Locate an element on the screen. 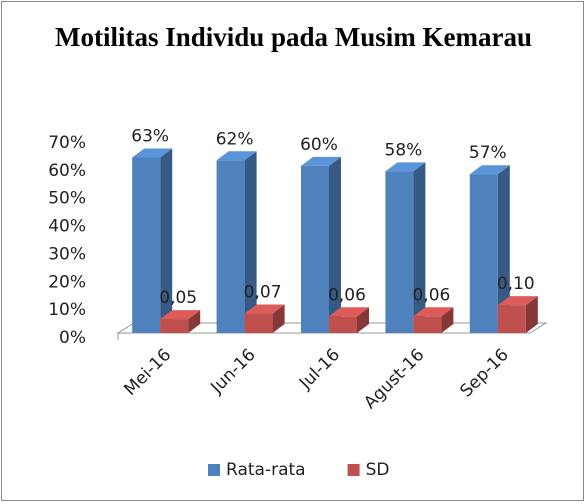 The image size is (587, 504). y-tick-label: 50% is located at coordinates (67, 199).